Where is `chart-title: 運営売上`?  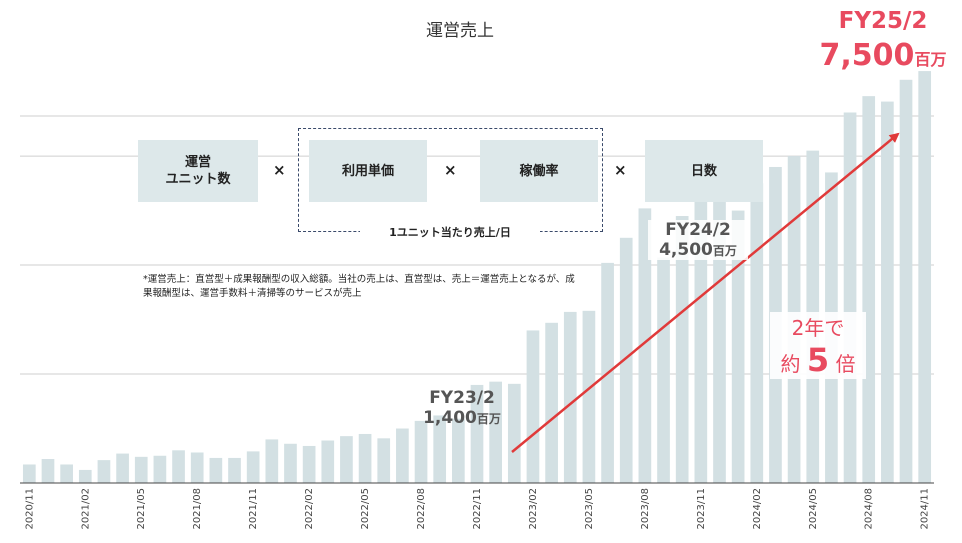
chart-title: 運営売上 is located at coordinates (460, 31).